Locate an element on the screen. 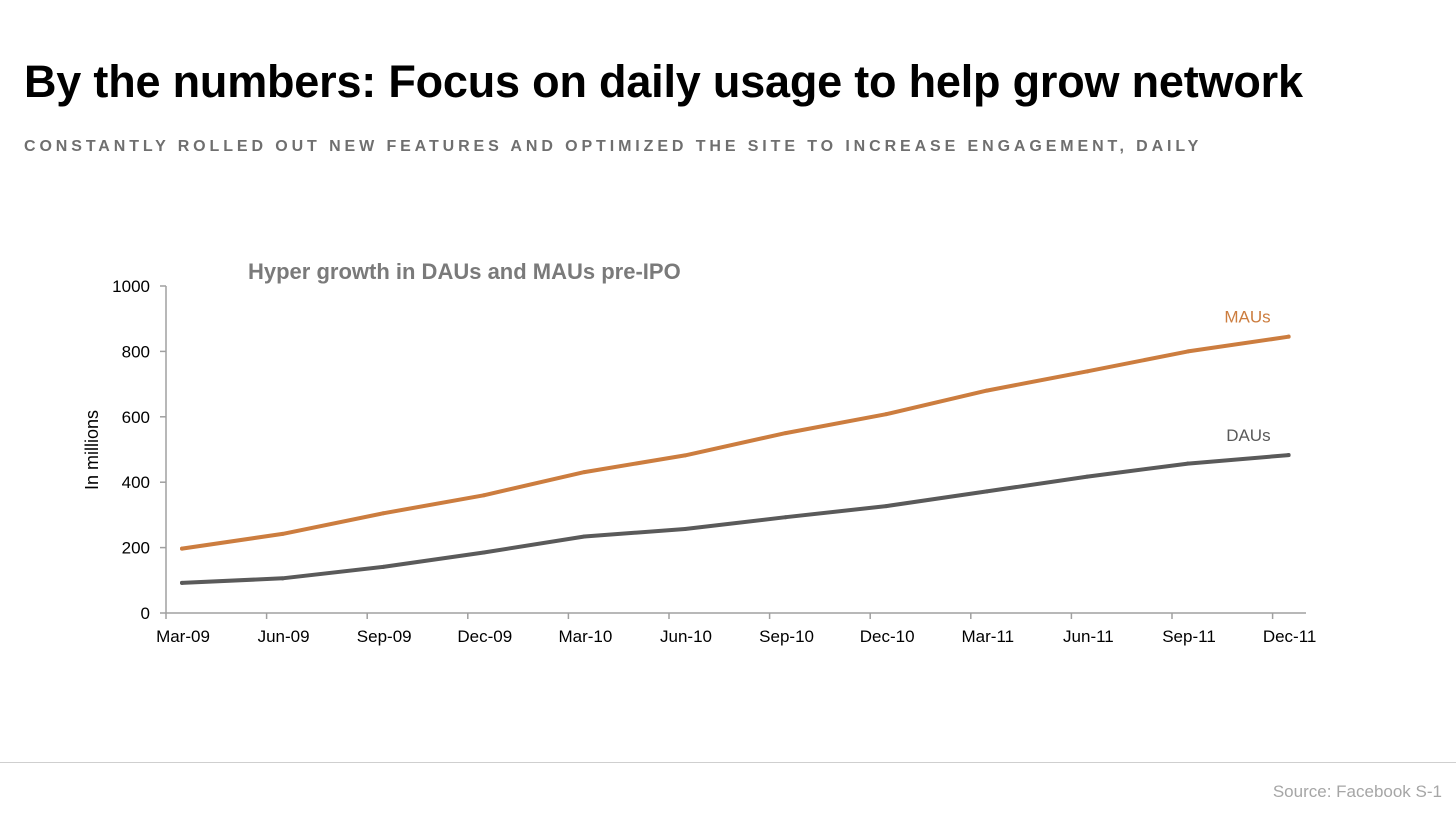 This screenshot has height=815, width=1456. x-tick-label: Jun-10 is located at coordinates (686, 636).